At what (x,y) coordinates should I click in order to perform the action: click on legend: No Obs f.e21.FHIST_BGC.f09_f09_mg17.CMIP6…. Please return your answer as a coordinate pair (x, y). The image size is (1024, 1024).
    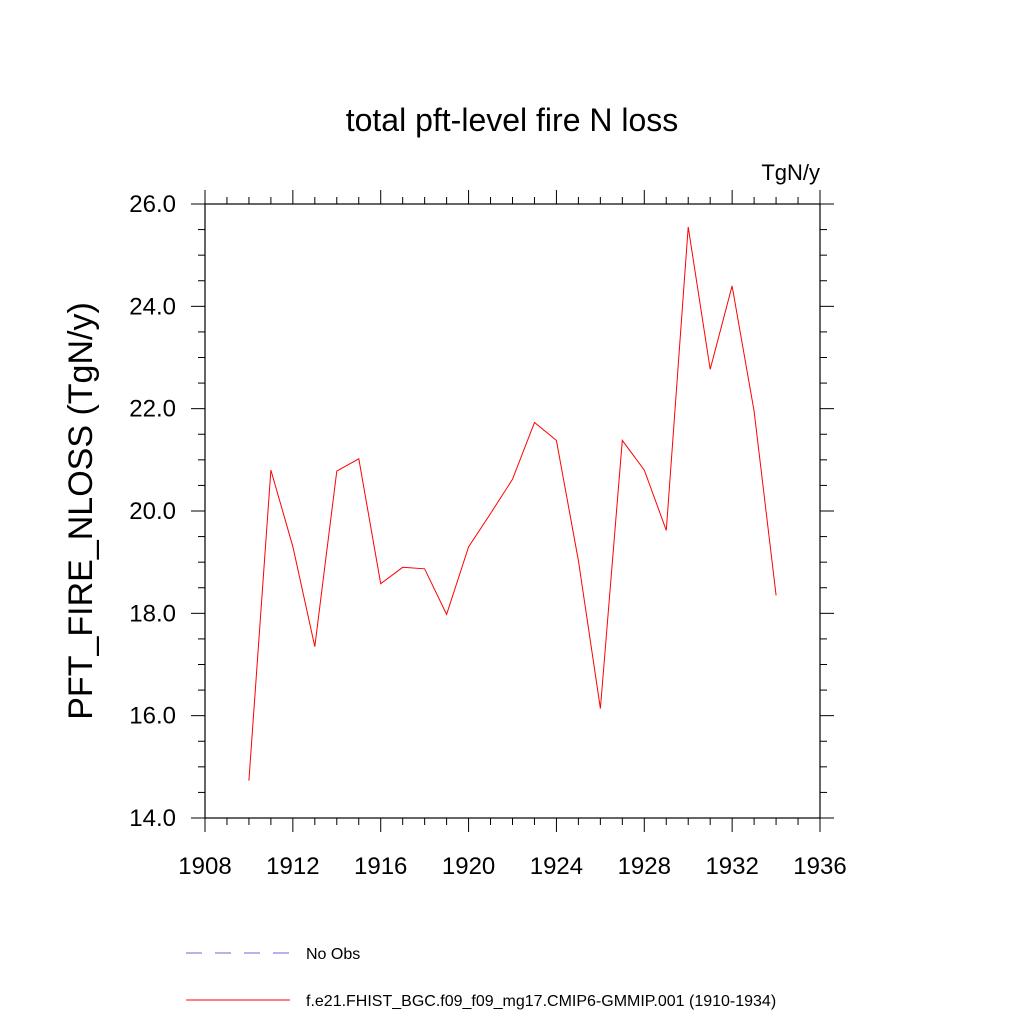
    Looking at the image, I should click on (481, 978).